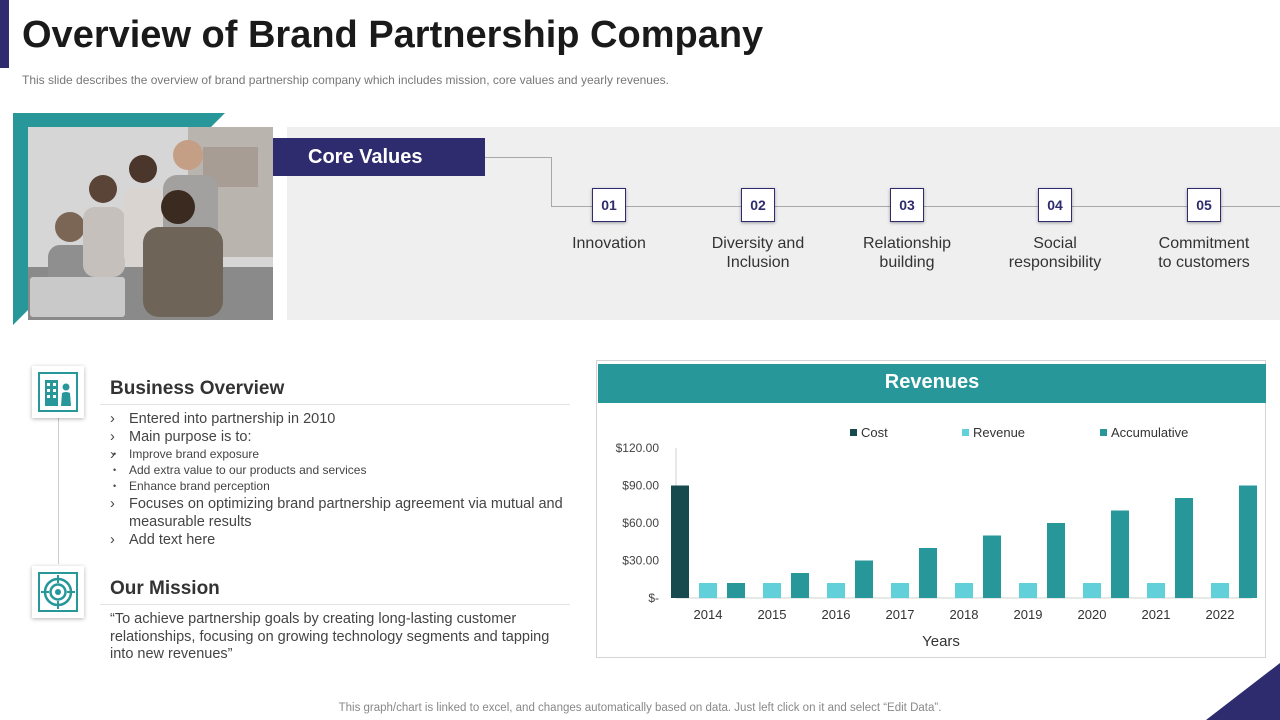 The height and width of the screenshot is (720, 1280). Describe the element at coordinates (1092, 614) in the screenshot. I see `x-tick-label: 2020` at that location.